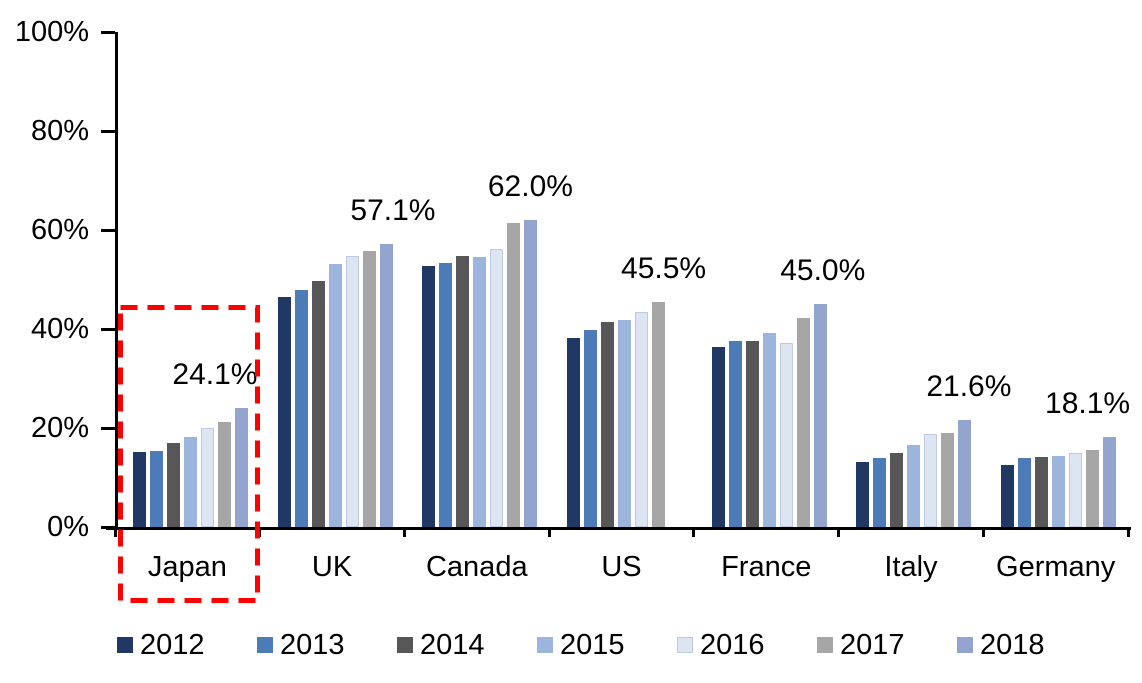 Image resolution: width=1142 pixels, height=683 pixels. What do you see at coordinates (863, 494) in the screenshot?
I see `bar-italy-2012` at bounding box center [863, 494].